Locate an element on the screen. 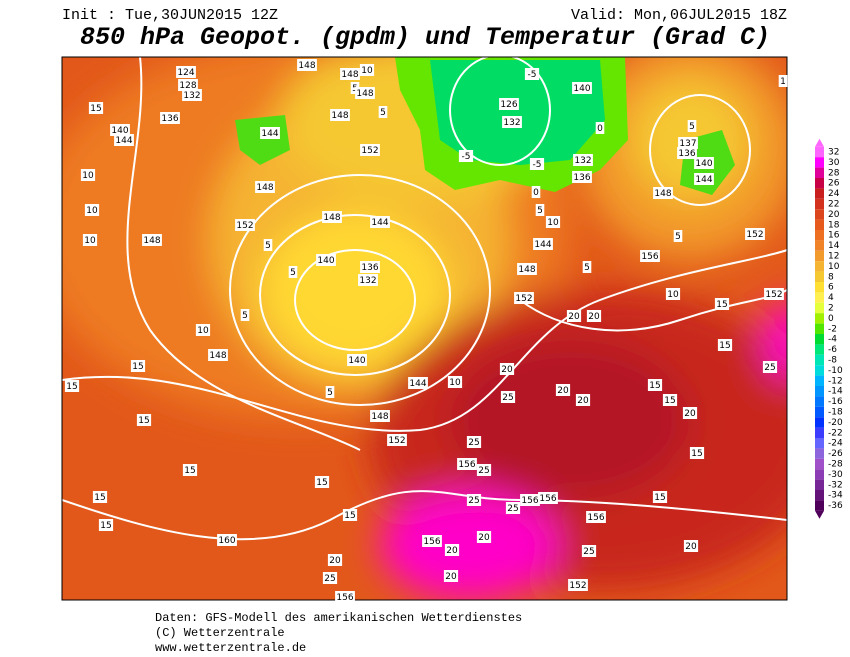 The width and height of the screenshot is (850, 657). legend-label: -8 is located at coordinates (832, 361).